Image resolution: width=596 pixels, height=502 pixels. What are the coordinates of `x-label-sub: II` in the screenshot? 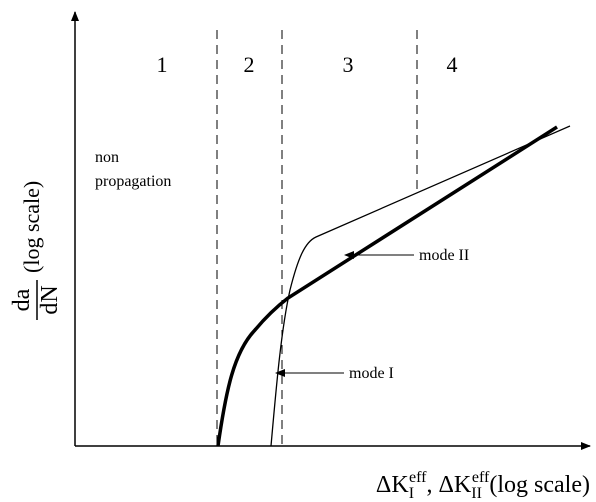 It's located at (476, 493).